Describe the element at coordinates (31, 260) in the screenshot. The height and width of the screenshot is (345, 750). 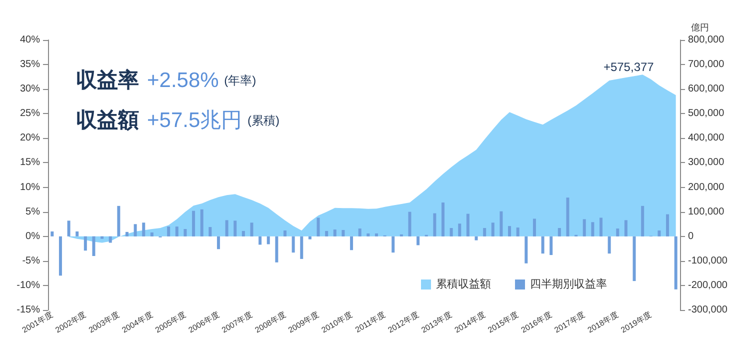
I see `y-tick-label: -5%` at that location.